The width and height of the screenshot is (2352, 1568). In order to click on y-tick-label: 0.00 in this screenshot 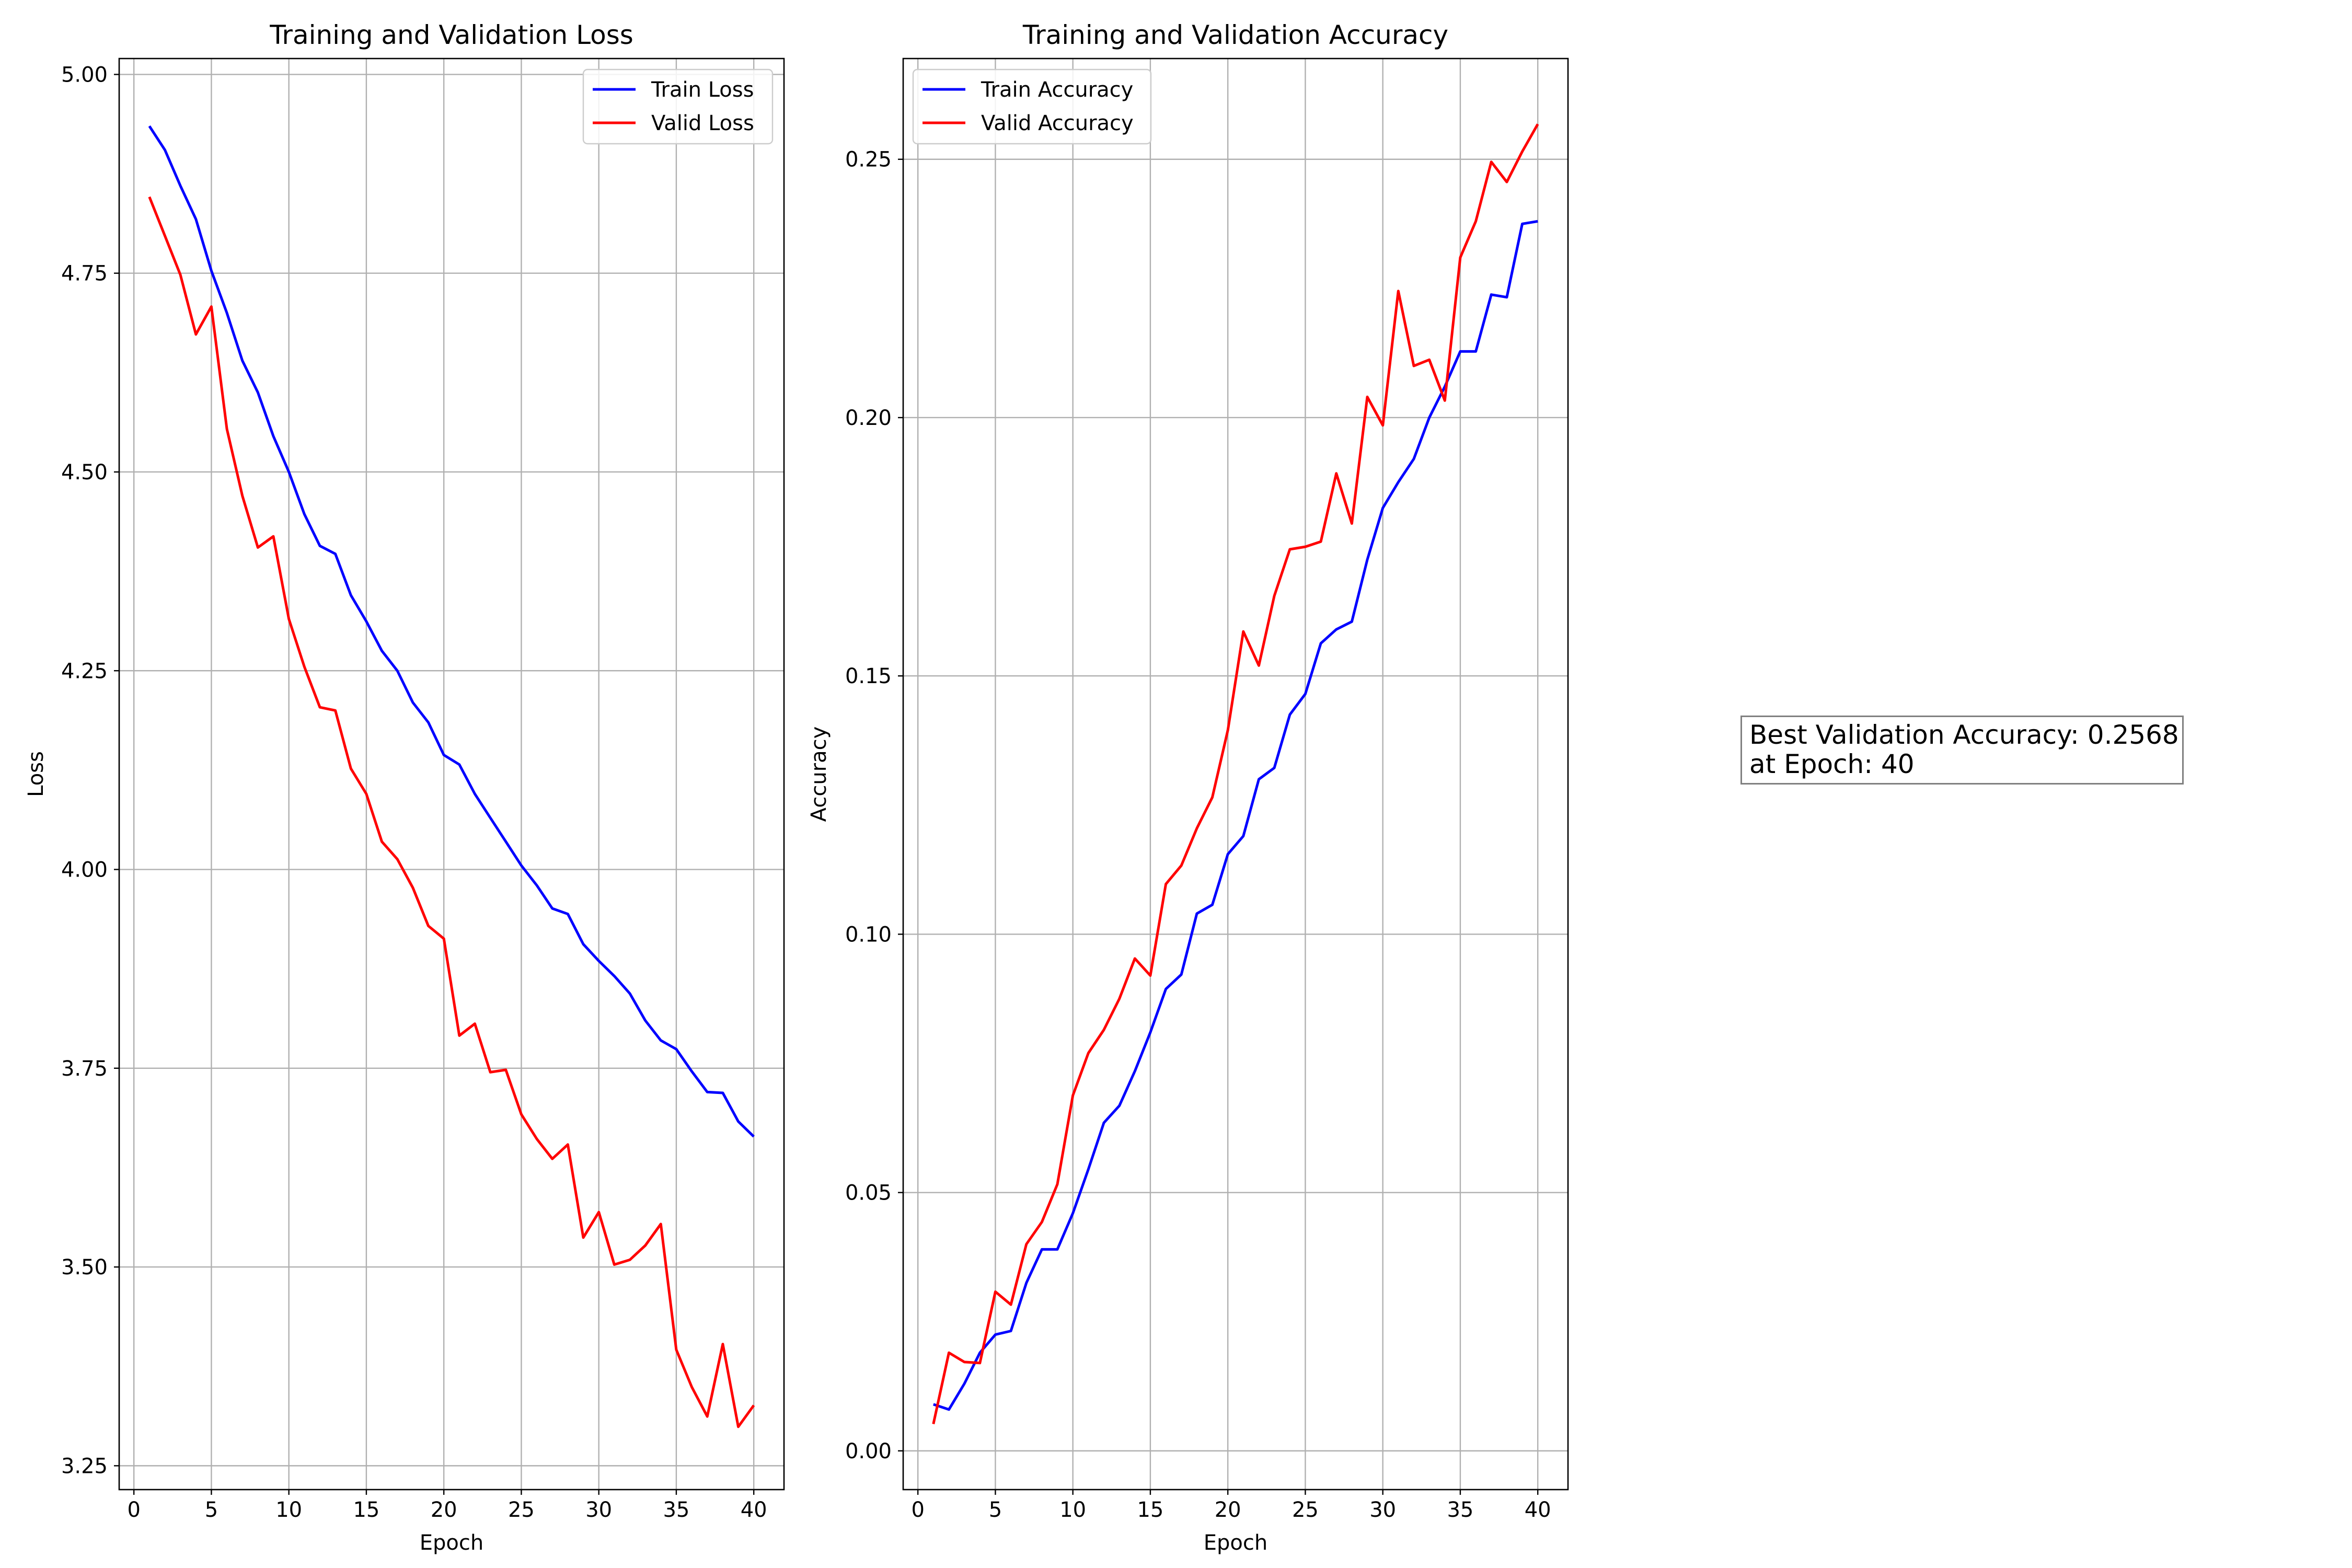, I will do `click(868, 1451)`.